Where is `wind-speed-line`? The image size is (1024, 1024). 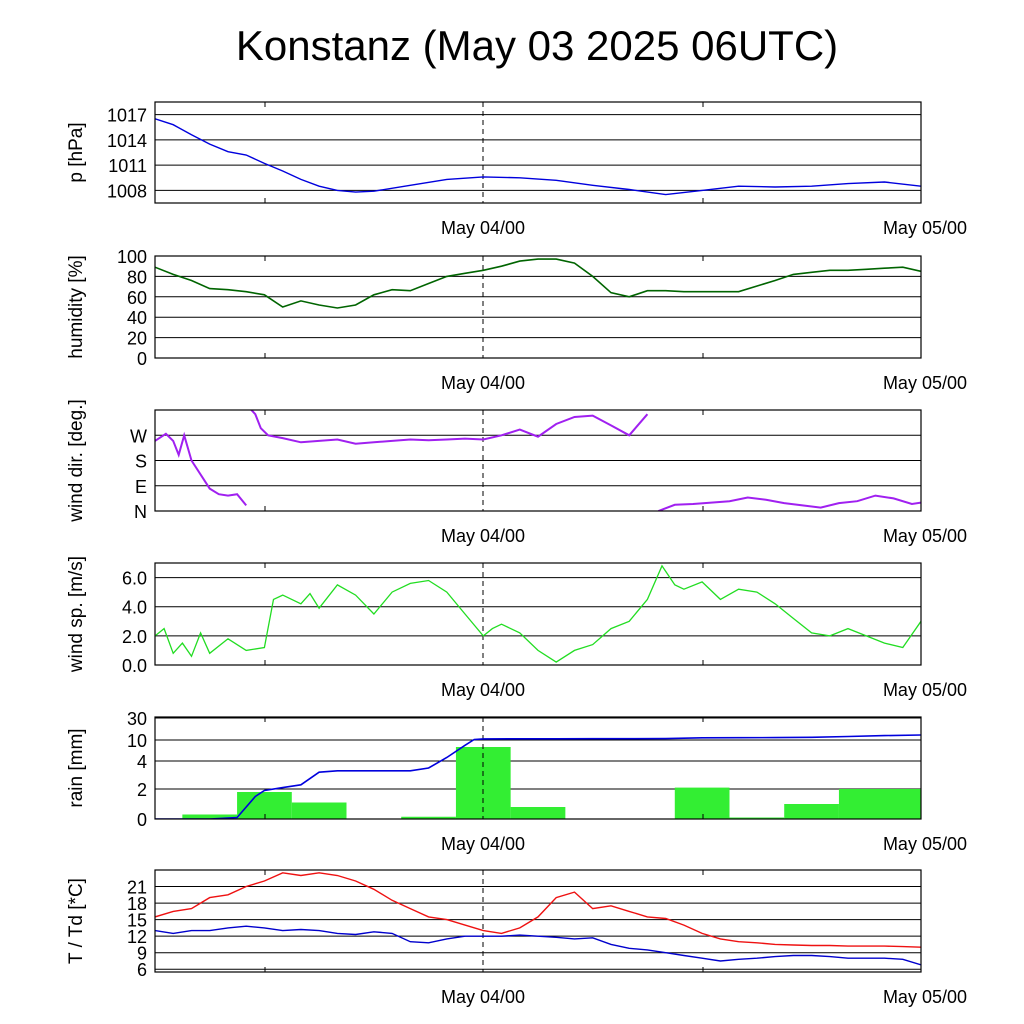 wind-speed-line is located at coordinates (538, 613).